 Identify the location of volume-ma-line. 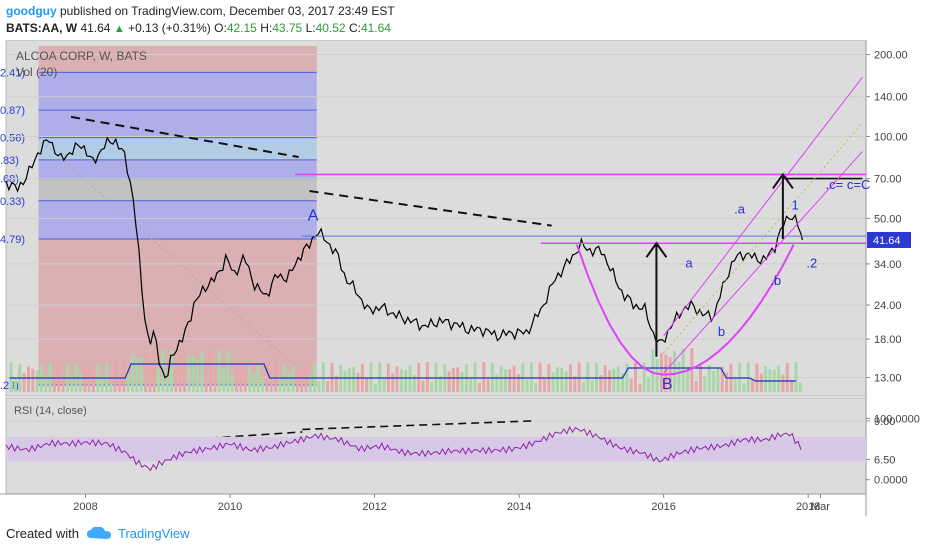
(402, 372).